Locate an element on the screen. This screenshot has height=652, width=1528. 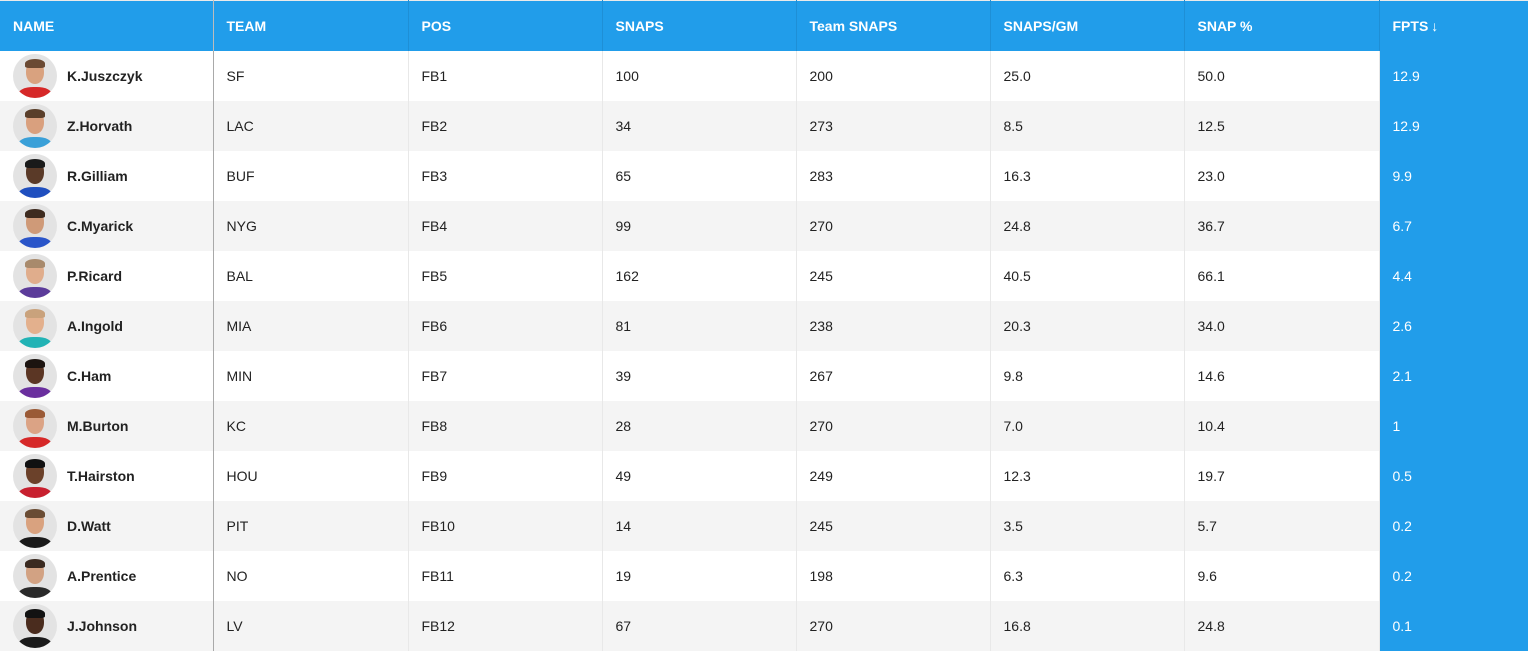
player-name-cell: K.Juszczyk is located at coordinates (107, 75).